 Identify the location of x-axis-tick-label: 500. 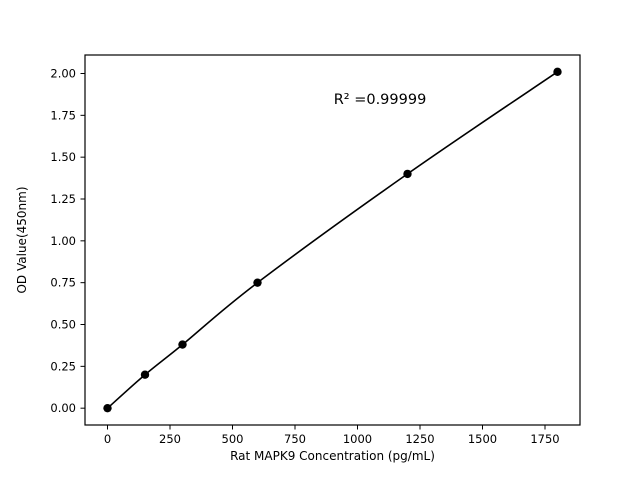
(233, 439).